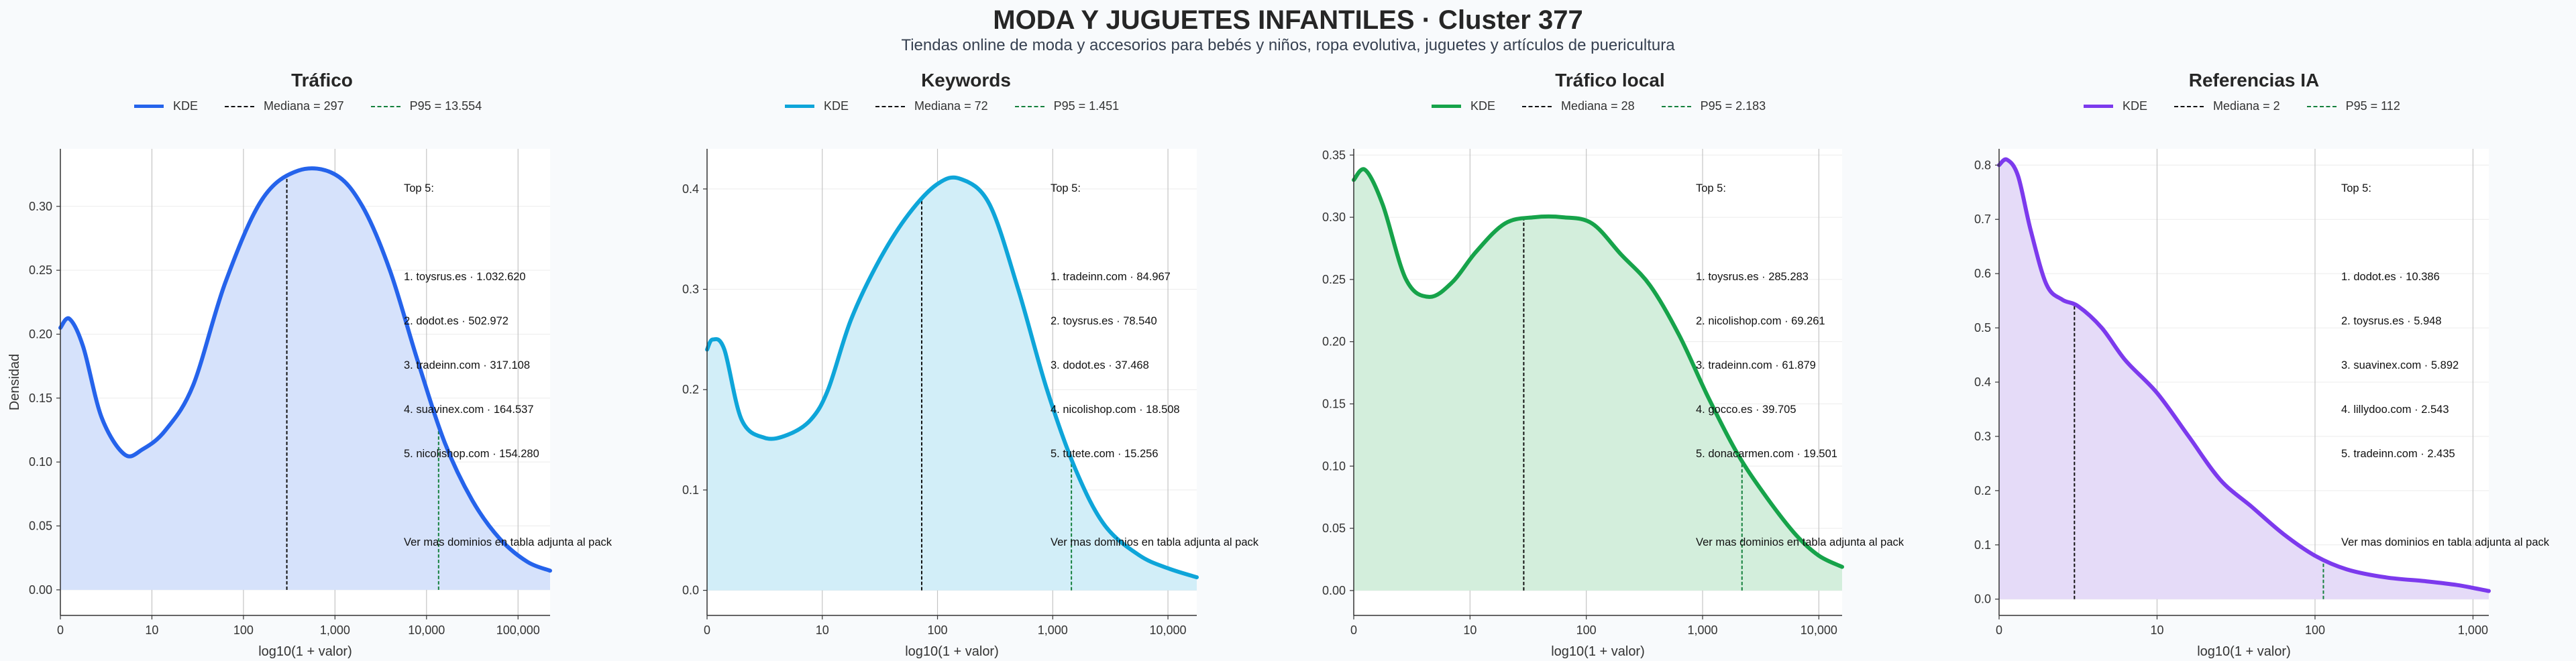 This screenshot has width=2576, height=661. What do you see at coordinates (2395, 410) in the screenshot?
I see `top5-item: 4. lillydoo.com · 2.543` at bounding box center [2395, 410].